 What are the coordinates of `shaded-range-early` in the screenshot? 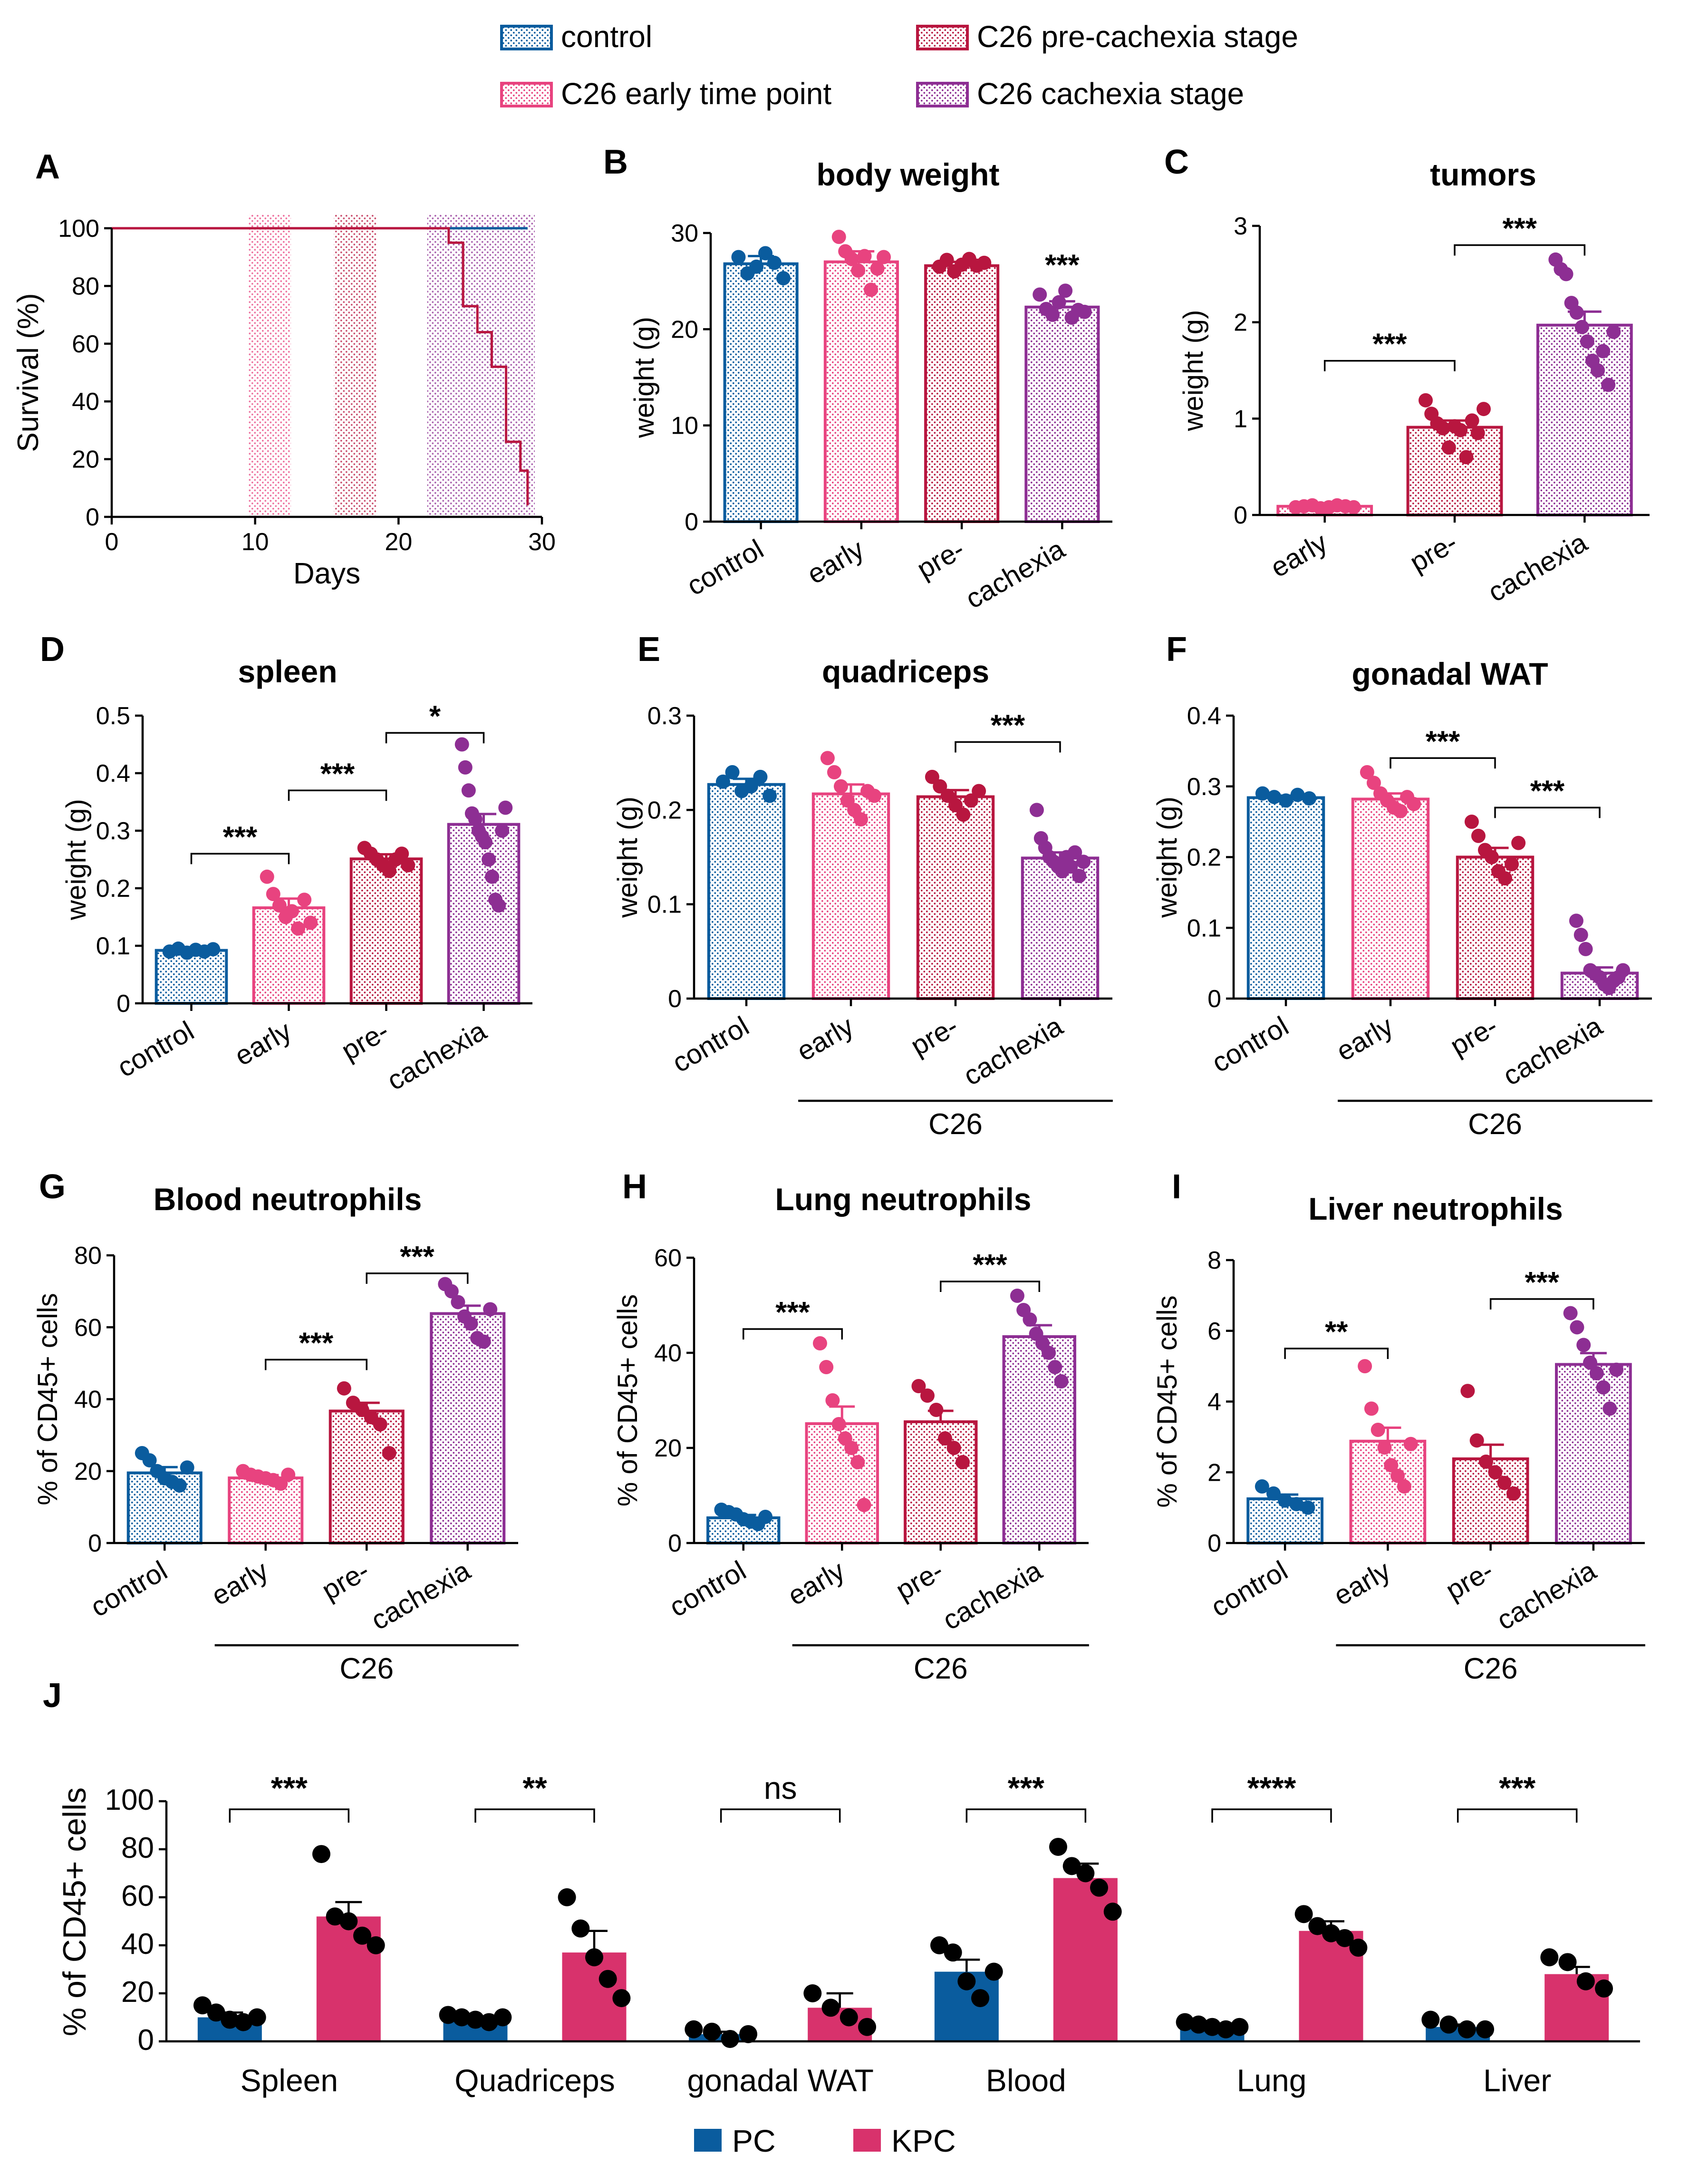 It's located at (270, 366).